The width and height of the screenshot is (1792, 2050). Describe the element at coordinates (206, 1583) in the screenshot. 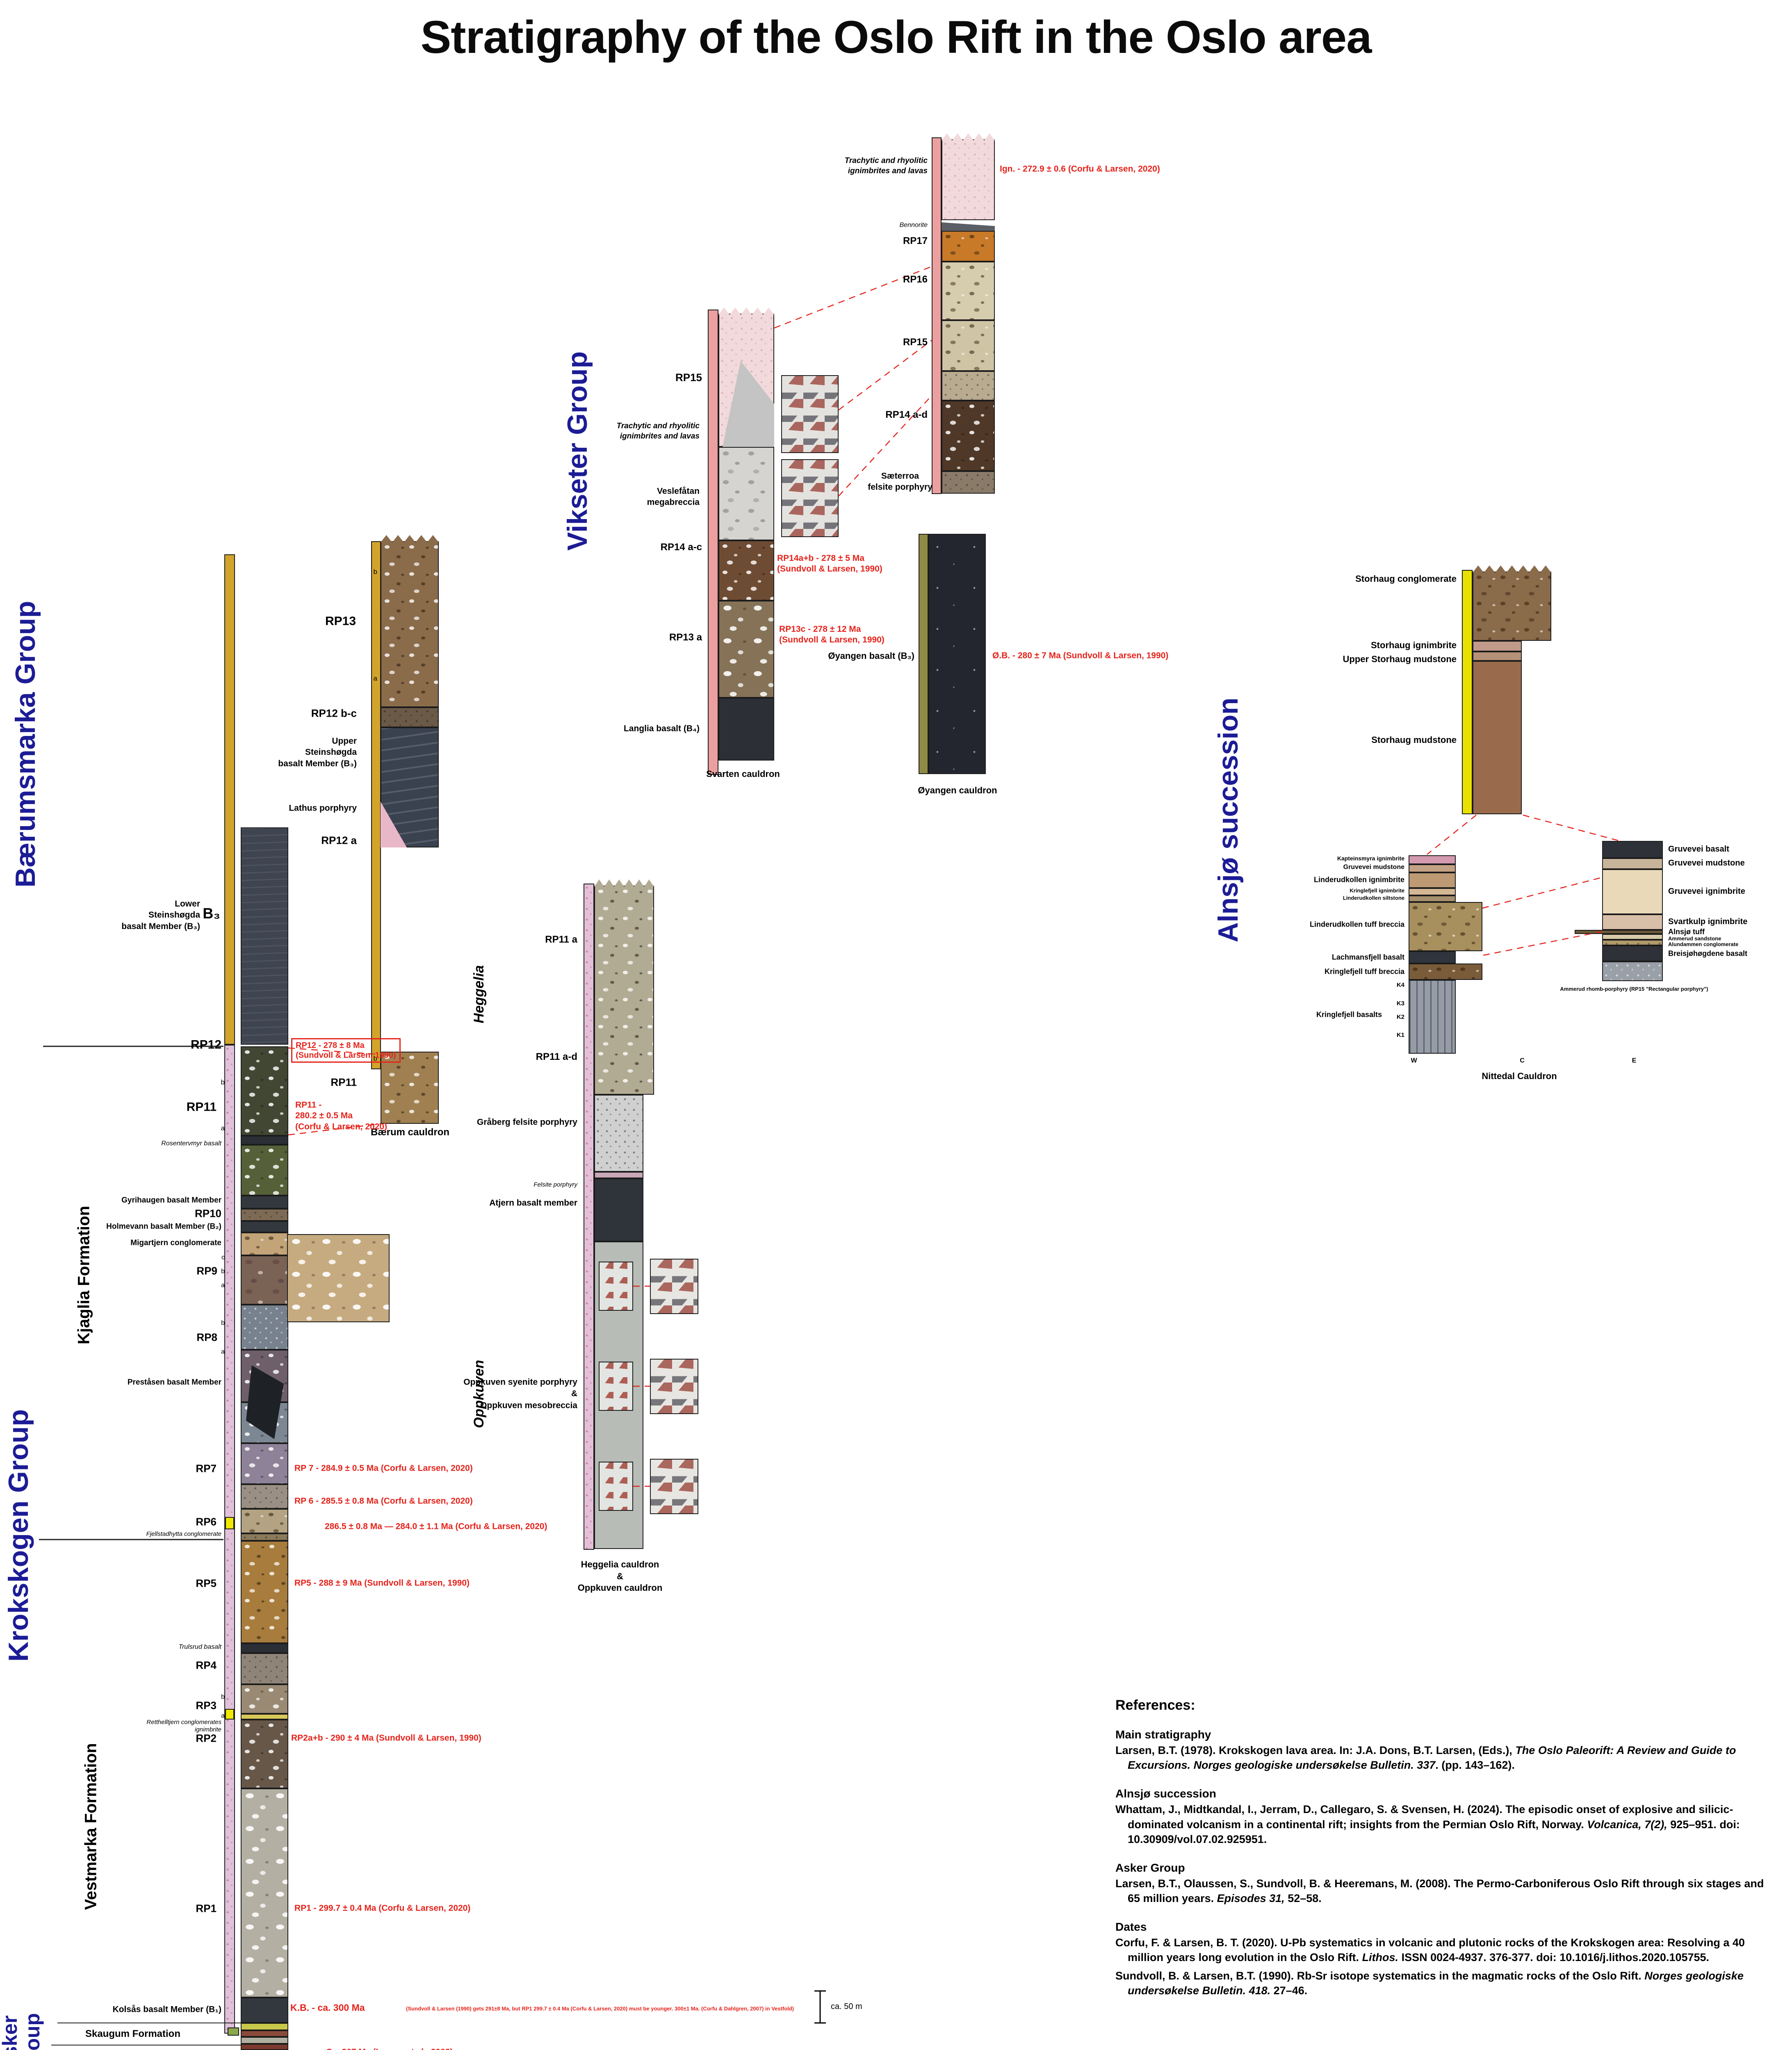

I see `label-rp5: RP5` at that location.